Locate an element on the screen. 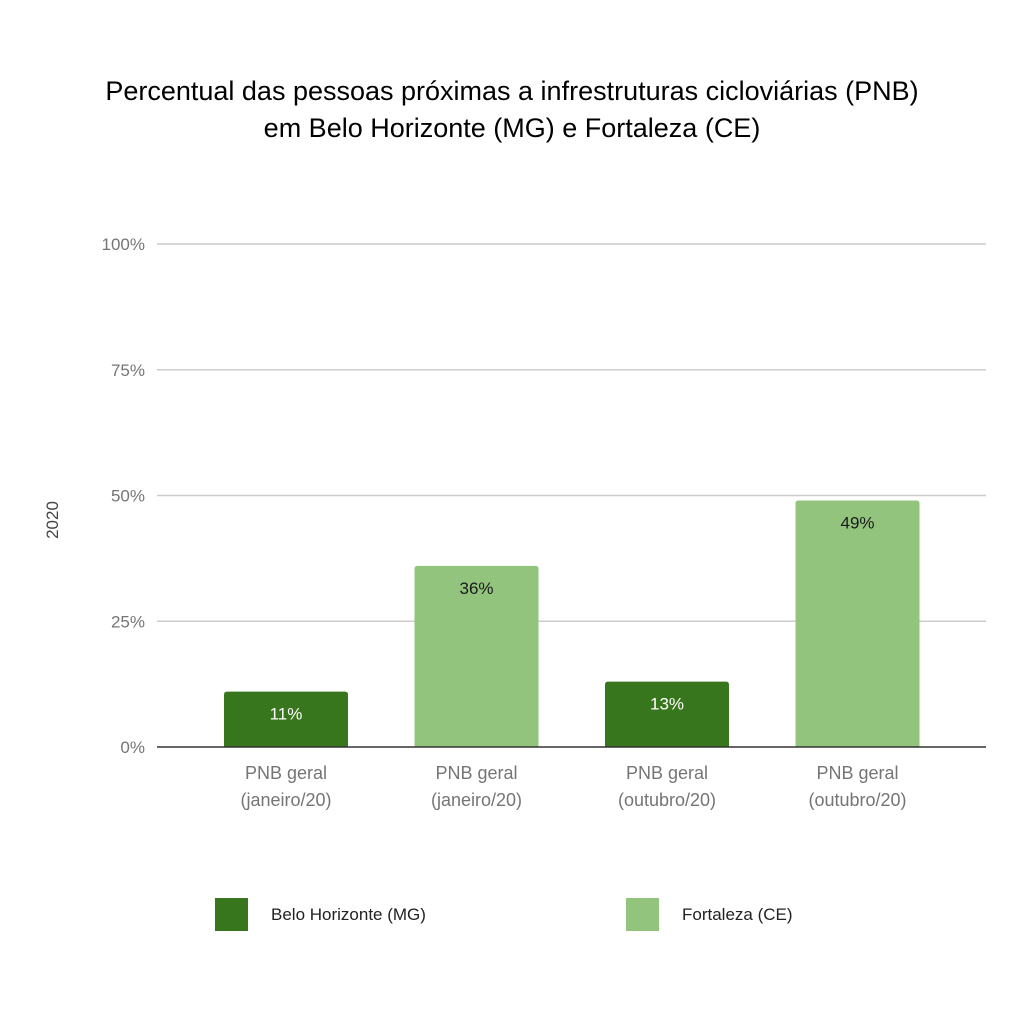 The image size is (1024, 1024). y-tick-label: 75% is located at coordinates (128, 370).